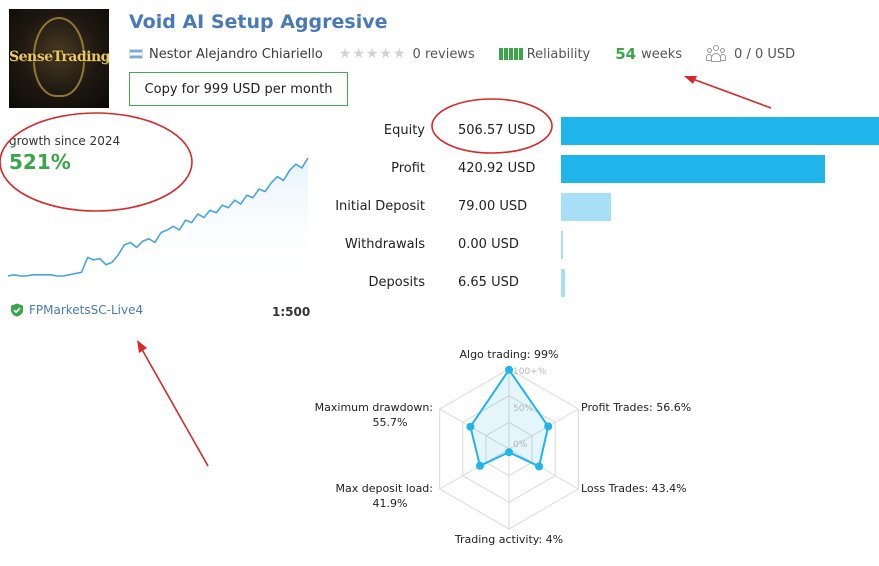  Describe the element at coordinates (488, 244) in the screenshot. I see `stat-value: 0.00 USD` at that location.